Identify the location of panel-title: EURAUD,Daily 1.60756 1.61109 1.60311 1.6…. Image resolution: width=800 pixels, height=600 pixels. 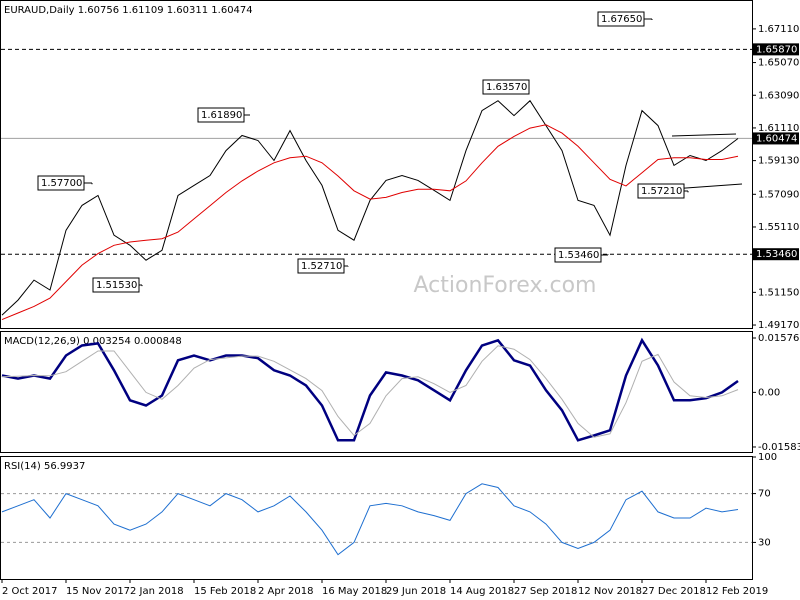
(128, 10).